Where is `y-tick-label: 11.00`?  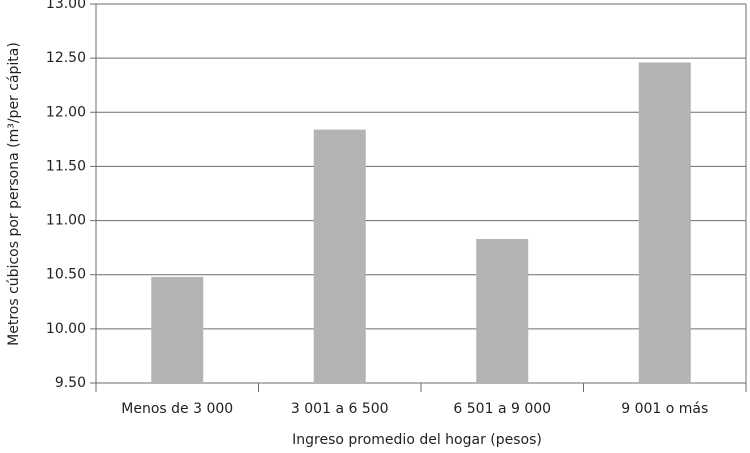
y-tick-label: 11.00 is located at coordinates (66, 221).